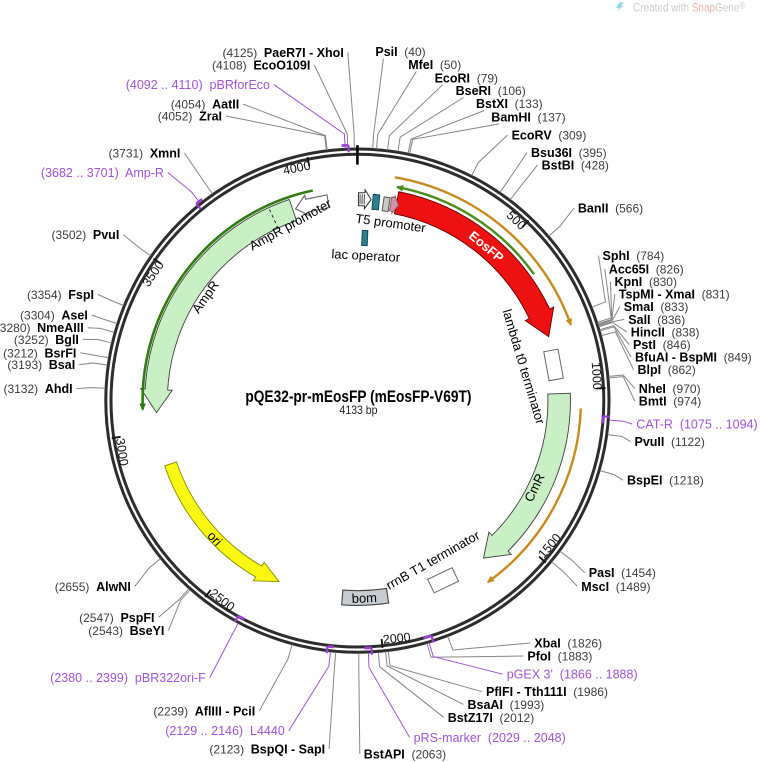  What do you see at coordinates (116, 618) in the screenshot?
I see `svg-text: (2547) PspFI` at bounding box center [116, 618].